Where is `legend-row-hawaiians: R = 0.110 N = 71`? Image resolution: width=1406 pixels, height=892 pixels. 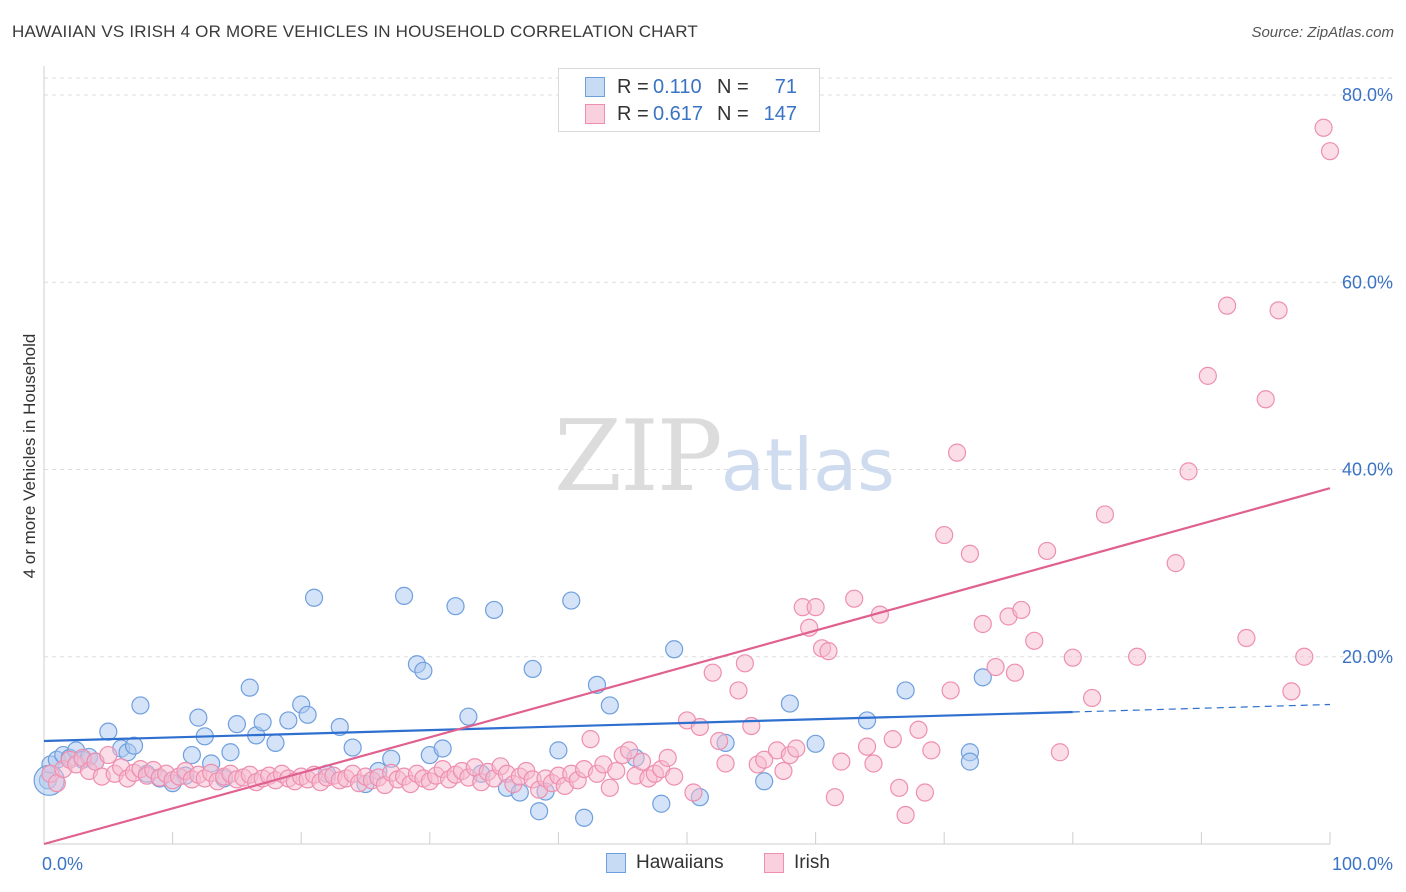
legend-row-hawaiians: R = 0.110 N = 71 is located at coordinates (691, 87).